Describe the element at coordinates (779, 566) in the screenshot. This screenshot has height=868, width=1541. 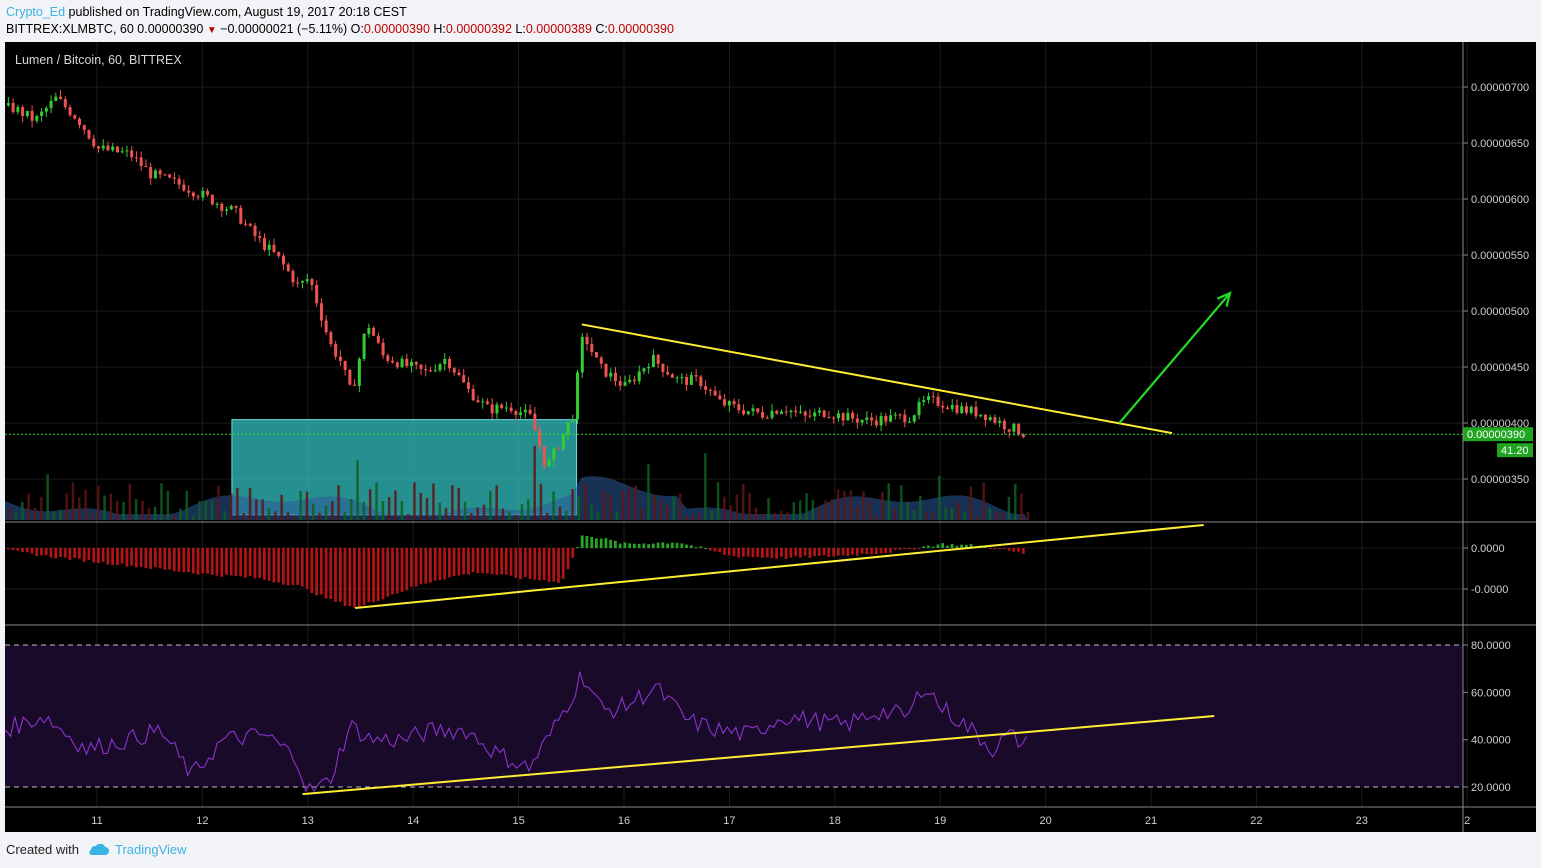
I see `macd-trendline` at that location.